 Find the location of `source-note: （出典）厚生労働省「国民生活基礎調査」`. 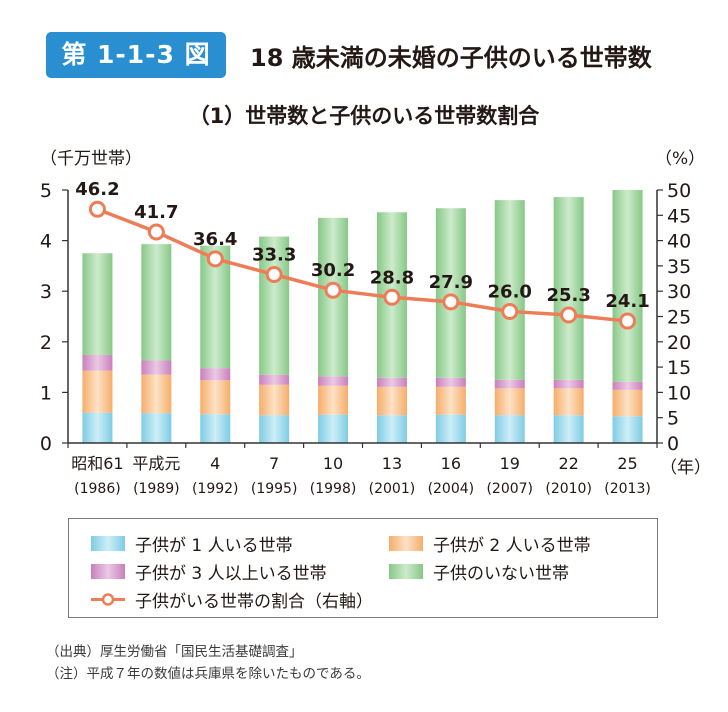

source-note: （出典）厚生労働省「国民生活基礎調査」 is located at coordinates (174, 652).